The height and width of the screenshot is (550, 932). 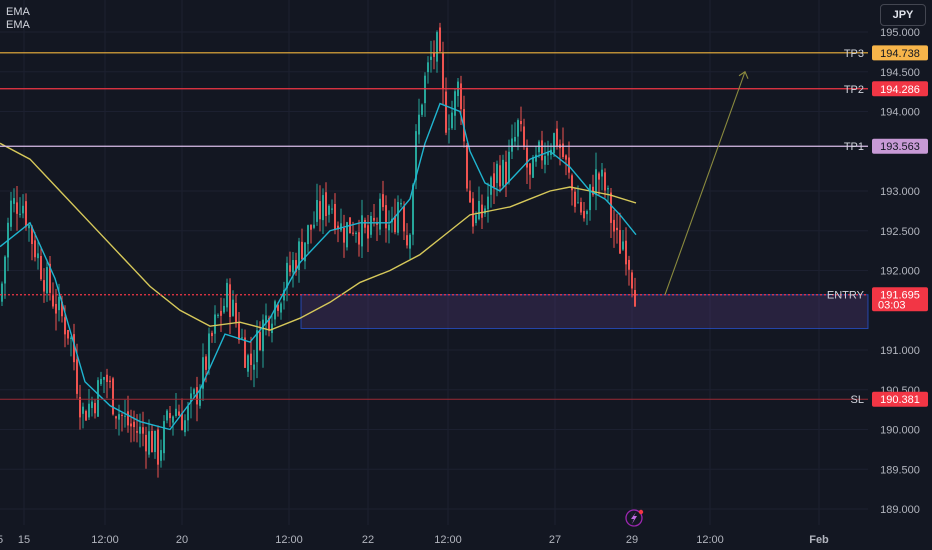 I want to click on price-tick-label: 192.500, so click(x=900, y=232).